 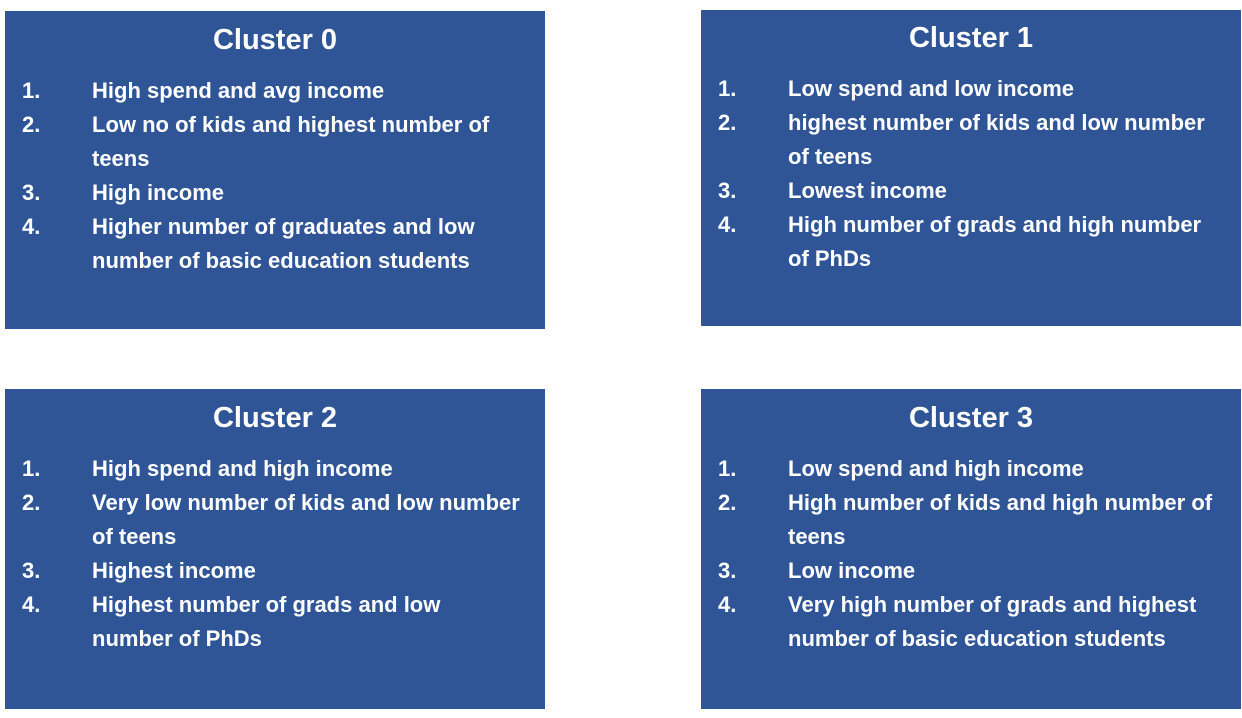 I want to click on list-item: 3. Lowest income, so click(x=971, y=191).